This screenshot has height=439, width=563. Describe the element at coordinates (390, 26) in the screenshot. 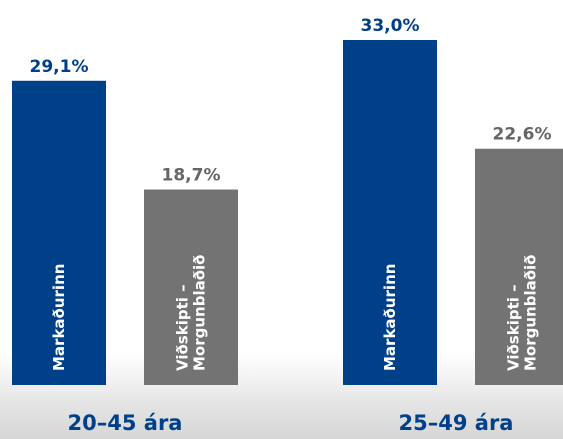

I see `value-label: 33,0%` at that location.